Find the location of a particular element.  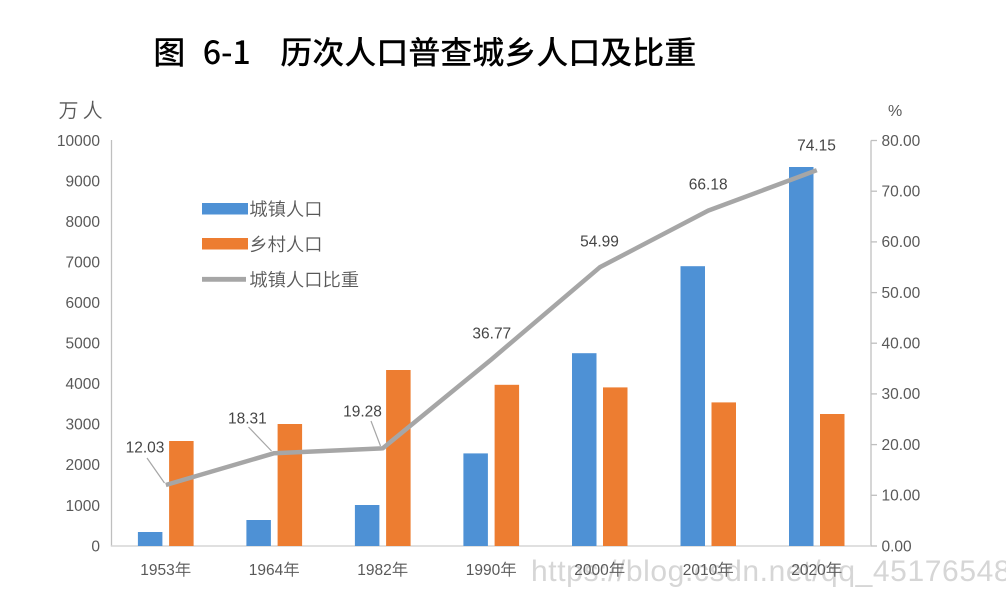

svg-text: 80.00 is located at coordinates (901, 141).